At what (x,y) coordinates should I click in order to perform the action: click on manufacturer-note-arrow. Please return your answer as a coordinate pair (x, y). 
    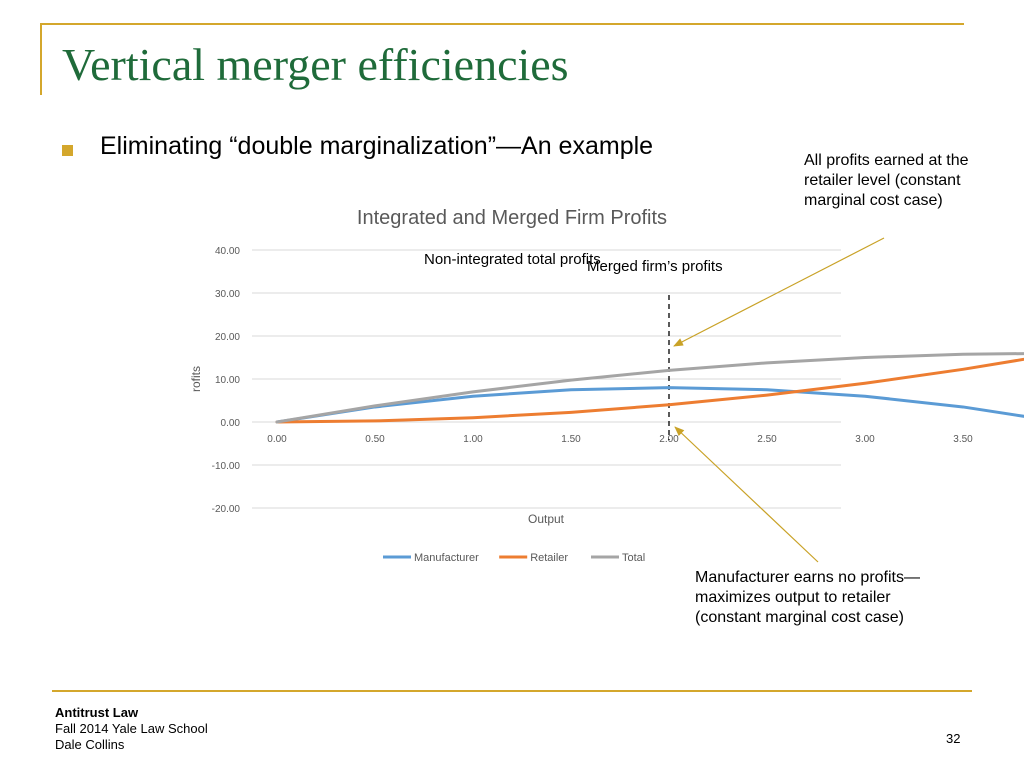
    Looking at the image, I should click on (746, 494).